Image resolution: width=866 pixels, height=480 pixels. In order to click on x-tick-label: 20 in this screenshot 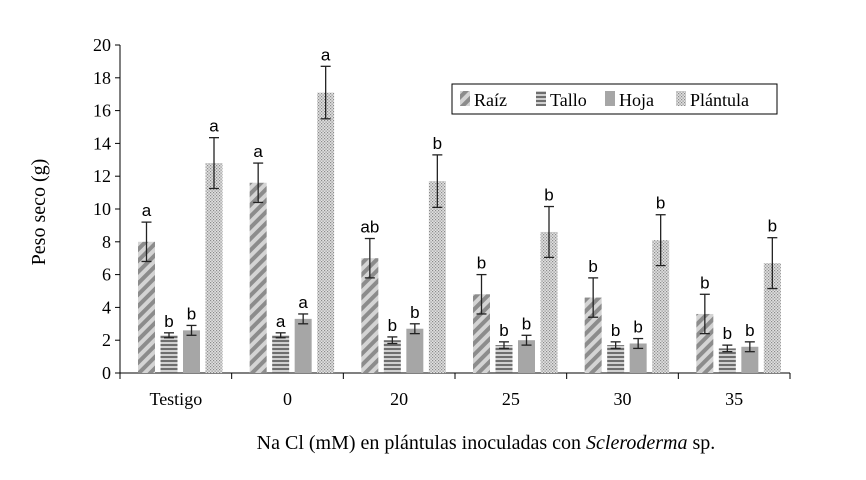, I will do `click(399, 399)`.